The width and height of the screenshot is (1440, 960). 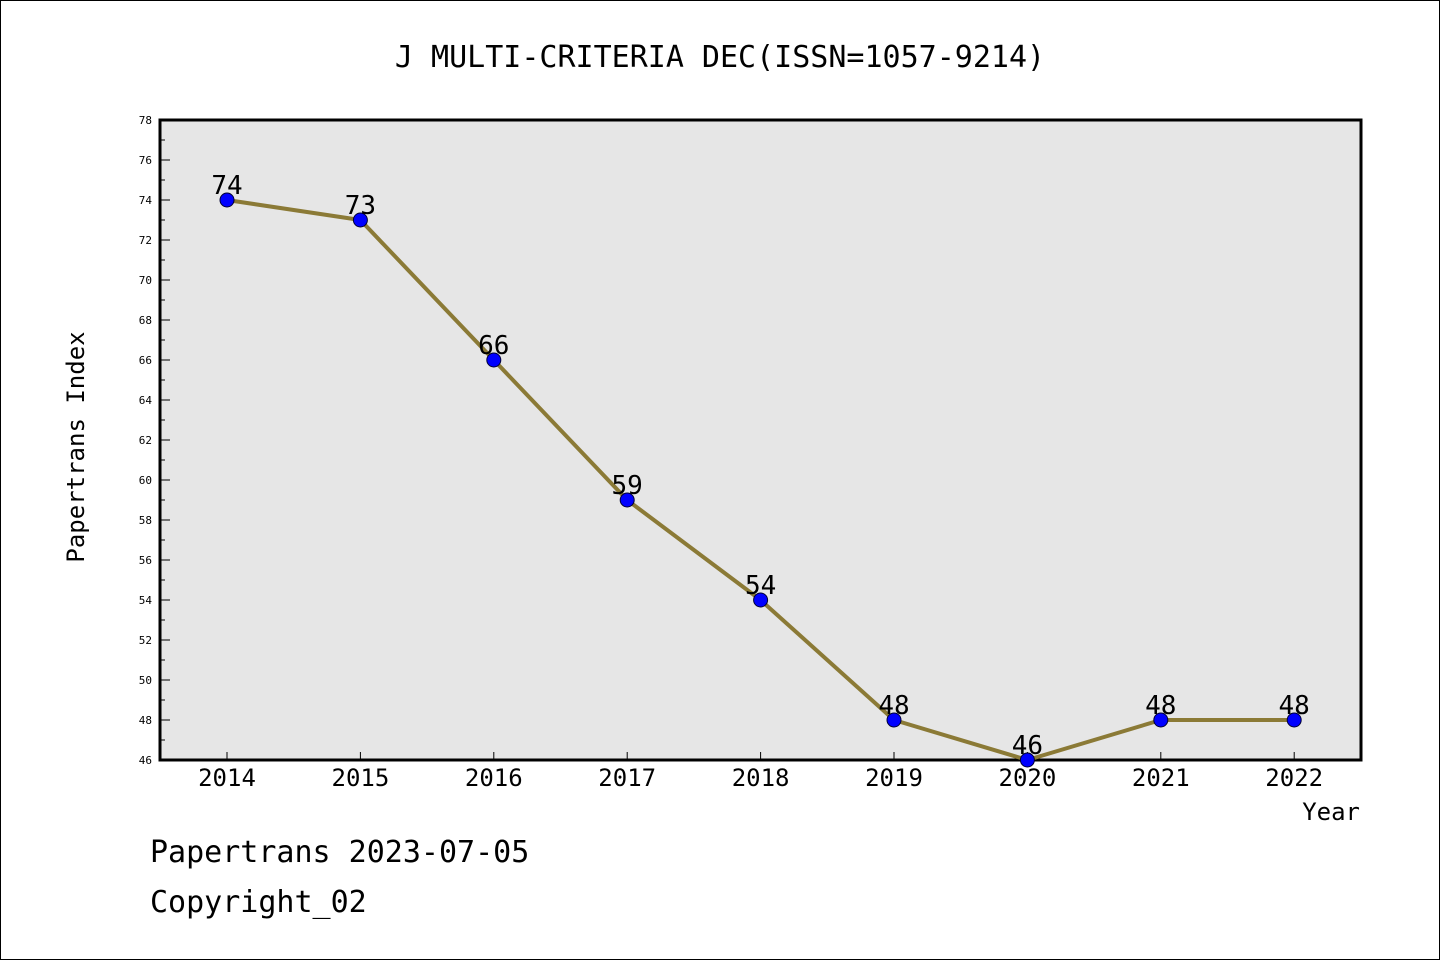 I want to click on x-tick-label: 2021, so click(x=1161, y=778).